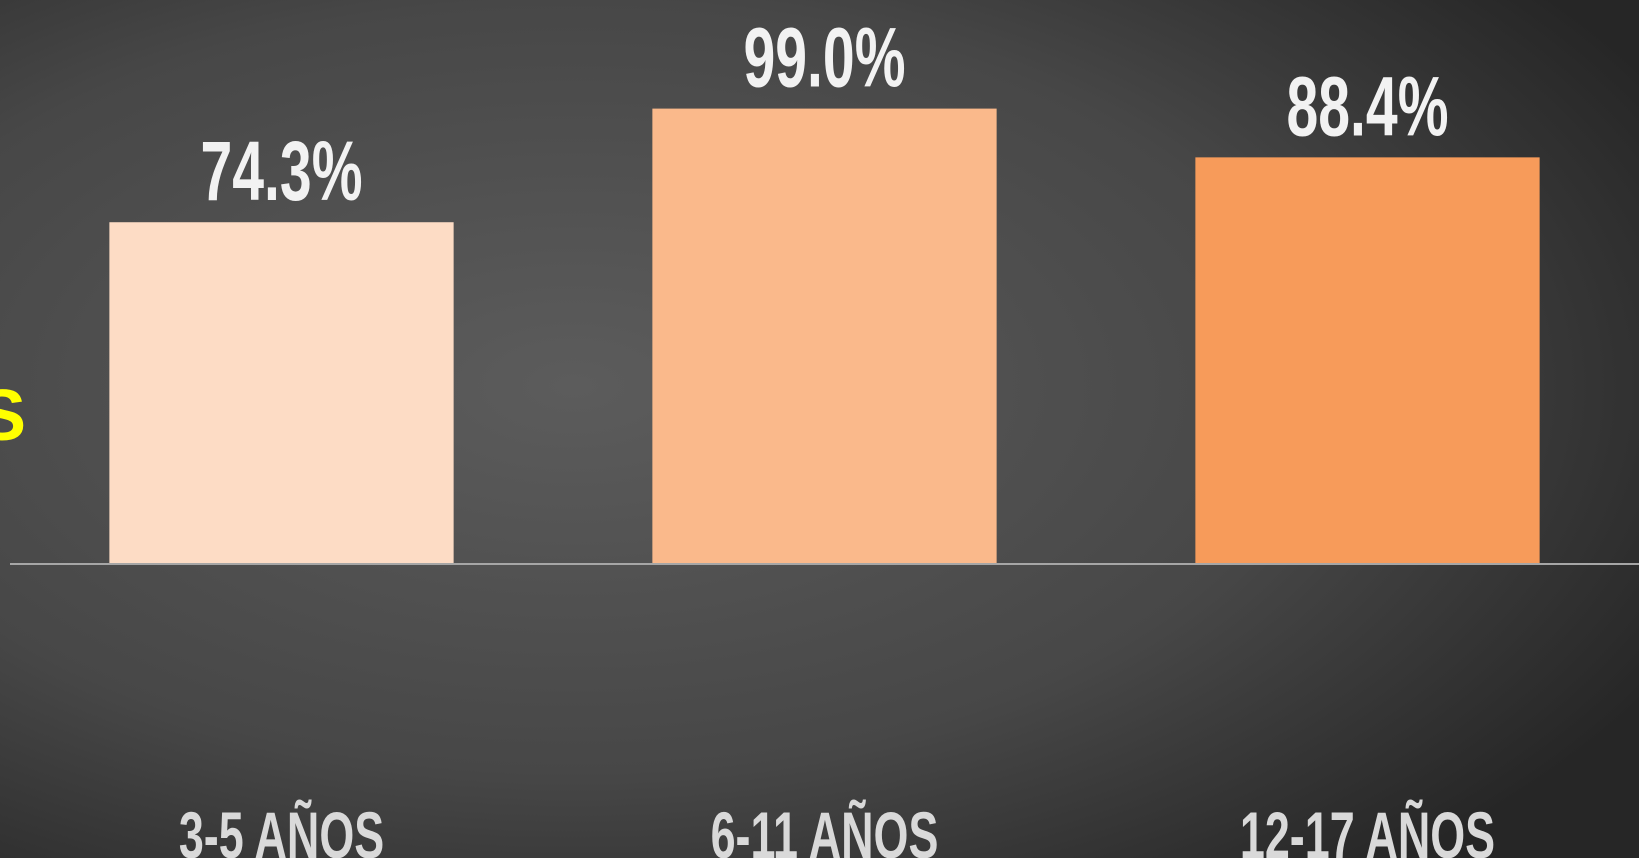 The image size is (1639, 858). What do you see at coordinates (13, 416) in the screenshot?
I see `annotation: S` at bounding box center [13, 416].